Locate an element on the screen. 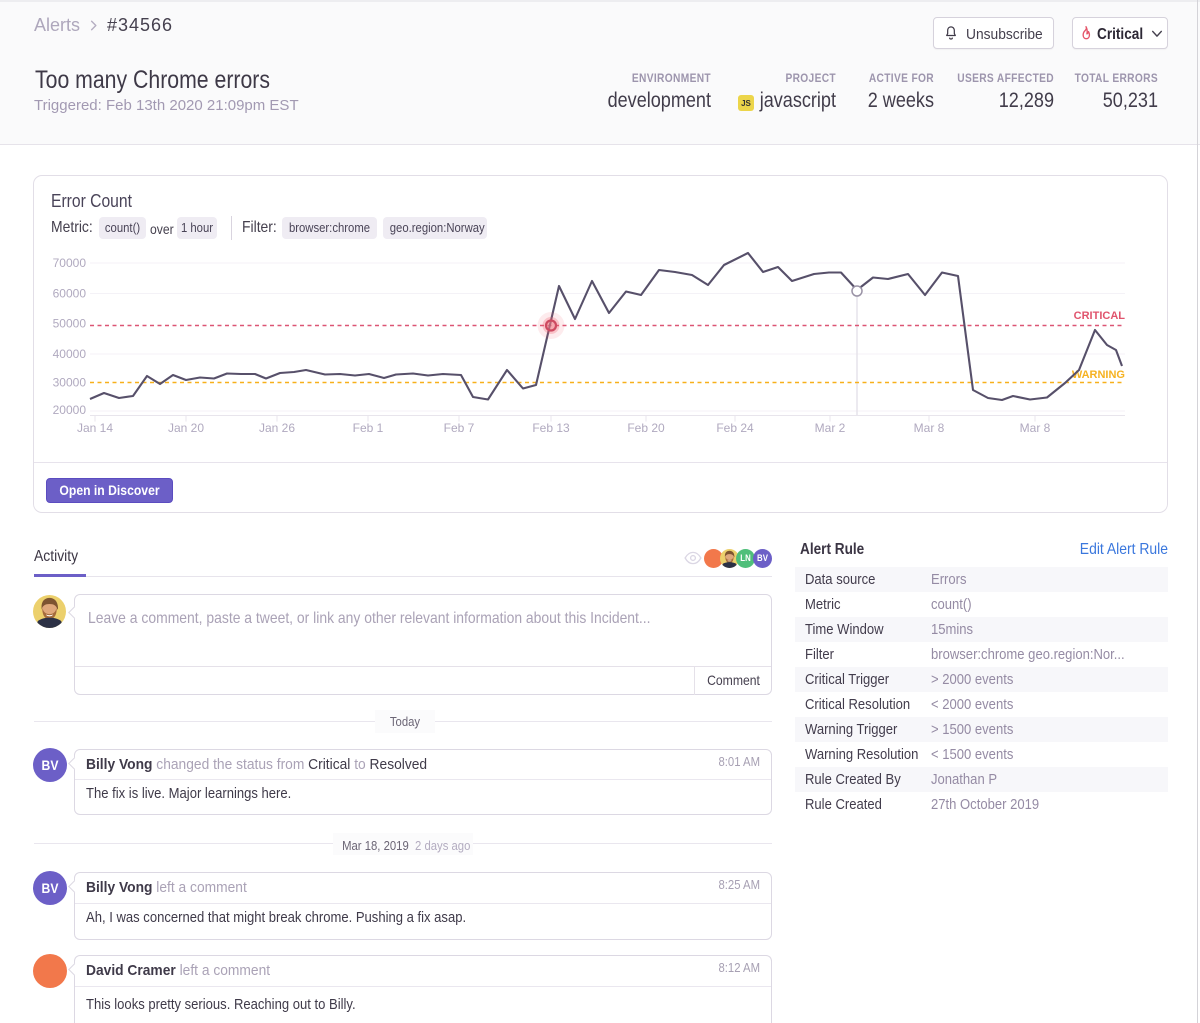 The height and width of the screenshot is (1023, 1200). svg-text: Feb 7 is located at coordinates (459, 428).